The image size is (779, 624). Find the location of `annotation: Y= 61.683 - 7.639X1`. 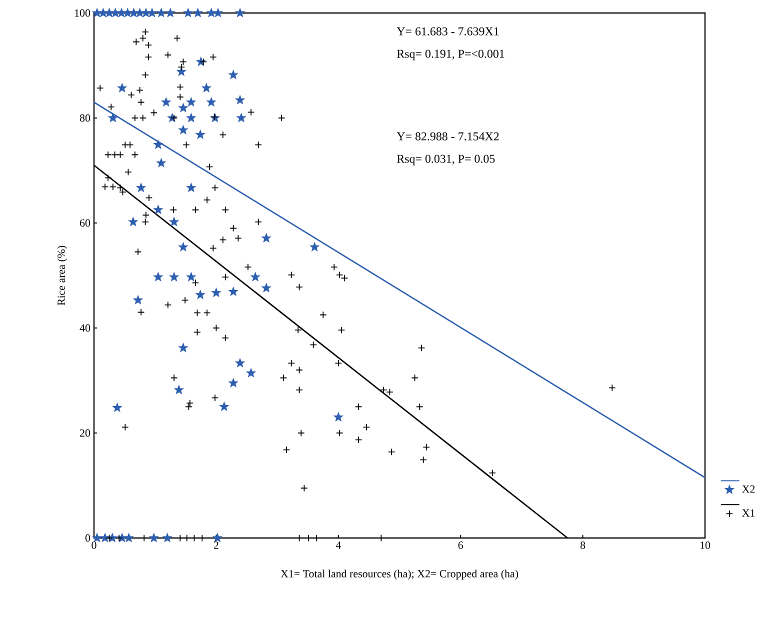

annotation: Y= 61.683 - 7.639X1 is located at coordinates (447, 31).